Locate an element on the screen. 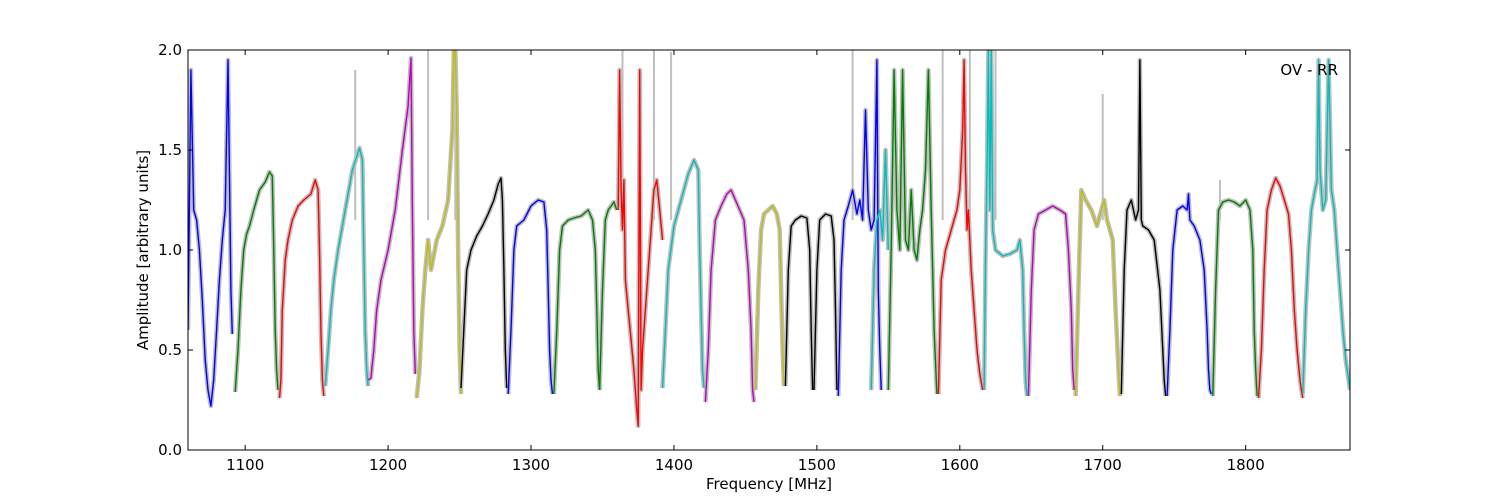  y-tick-label: 1.5 is located at coordinates (170, 150).